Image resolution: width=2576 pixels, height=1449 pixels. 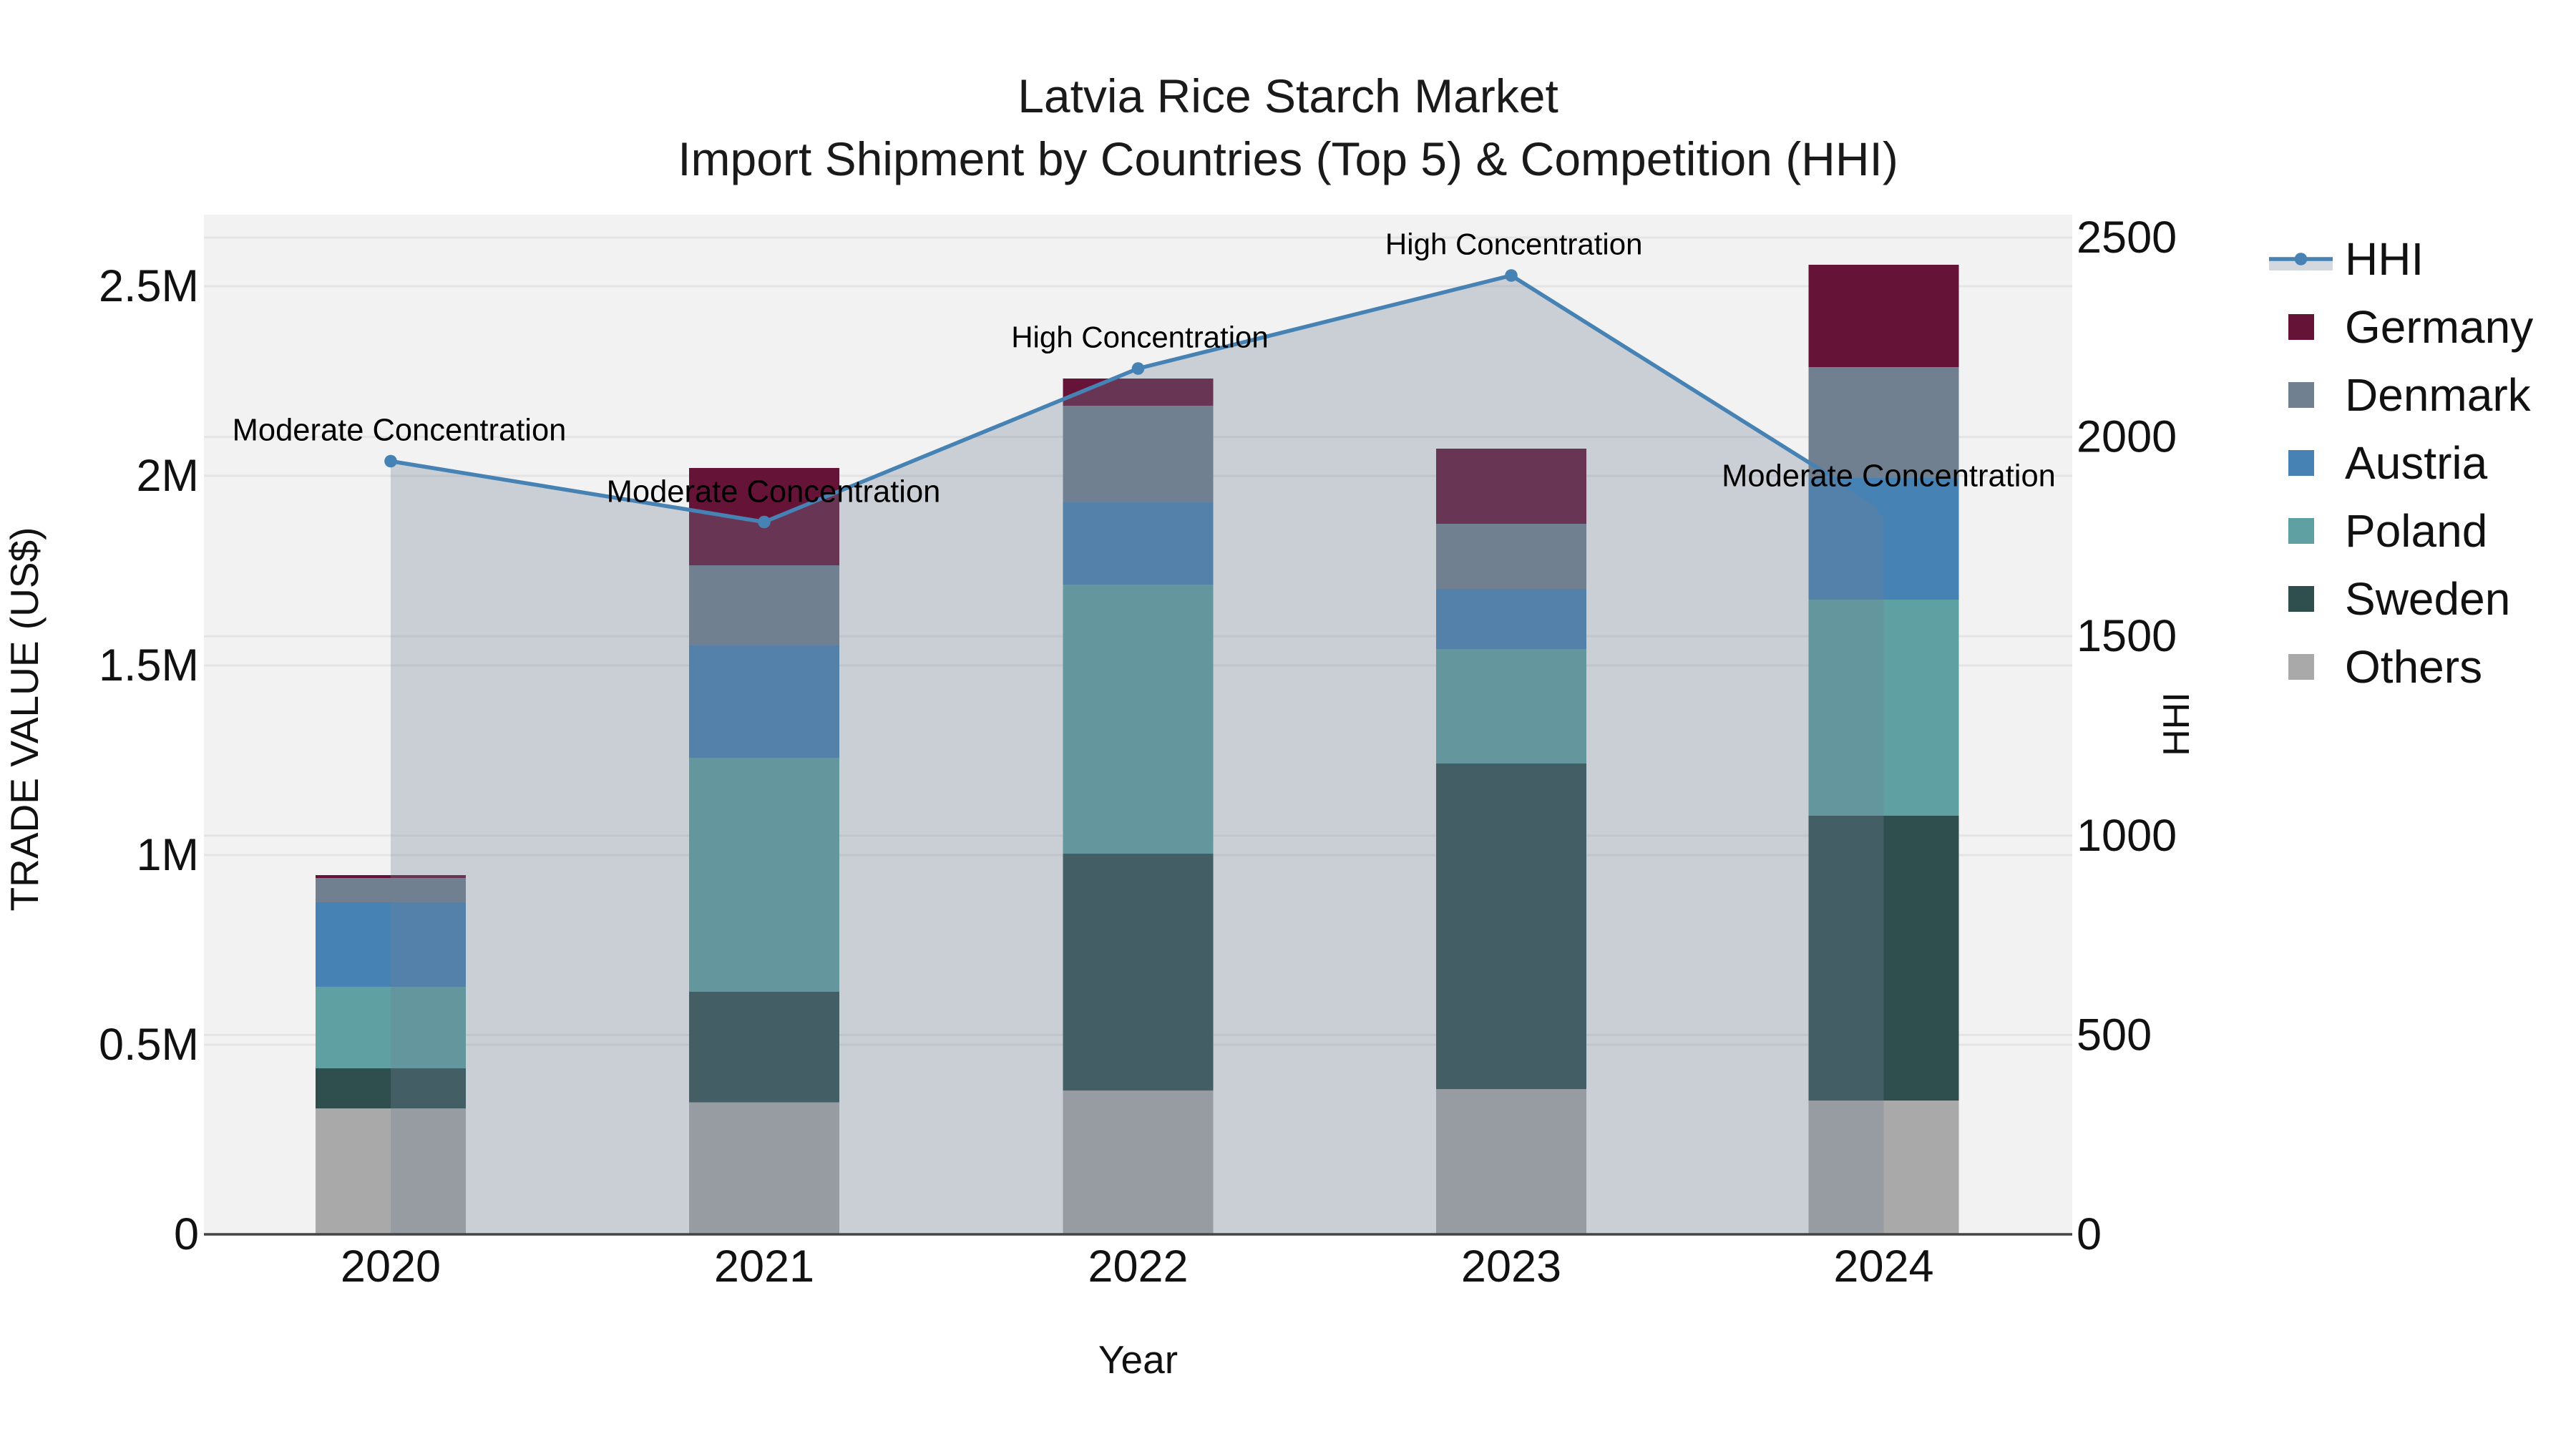 I want to click on svg-text: 2024, so click(x=1883, y=1266).